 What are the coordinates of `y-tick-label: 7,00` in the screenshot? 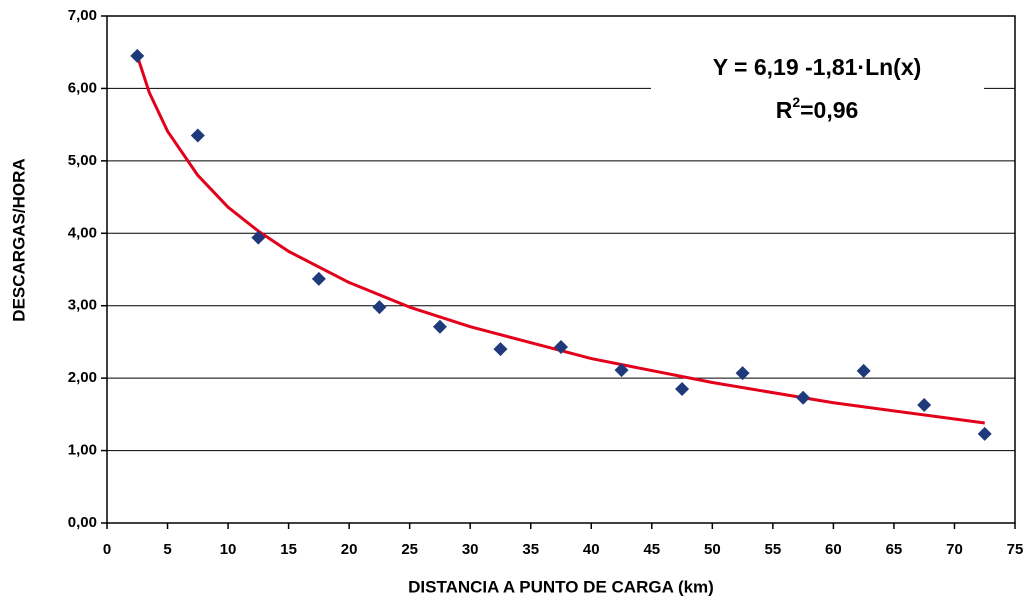 It's located at (82, 15).